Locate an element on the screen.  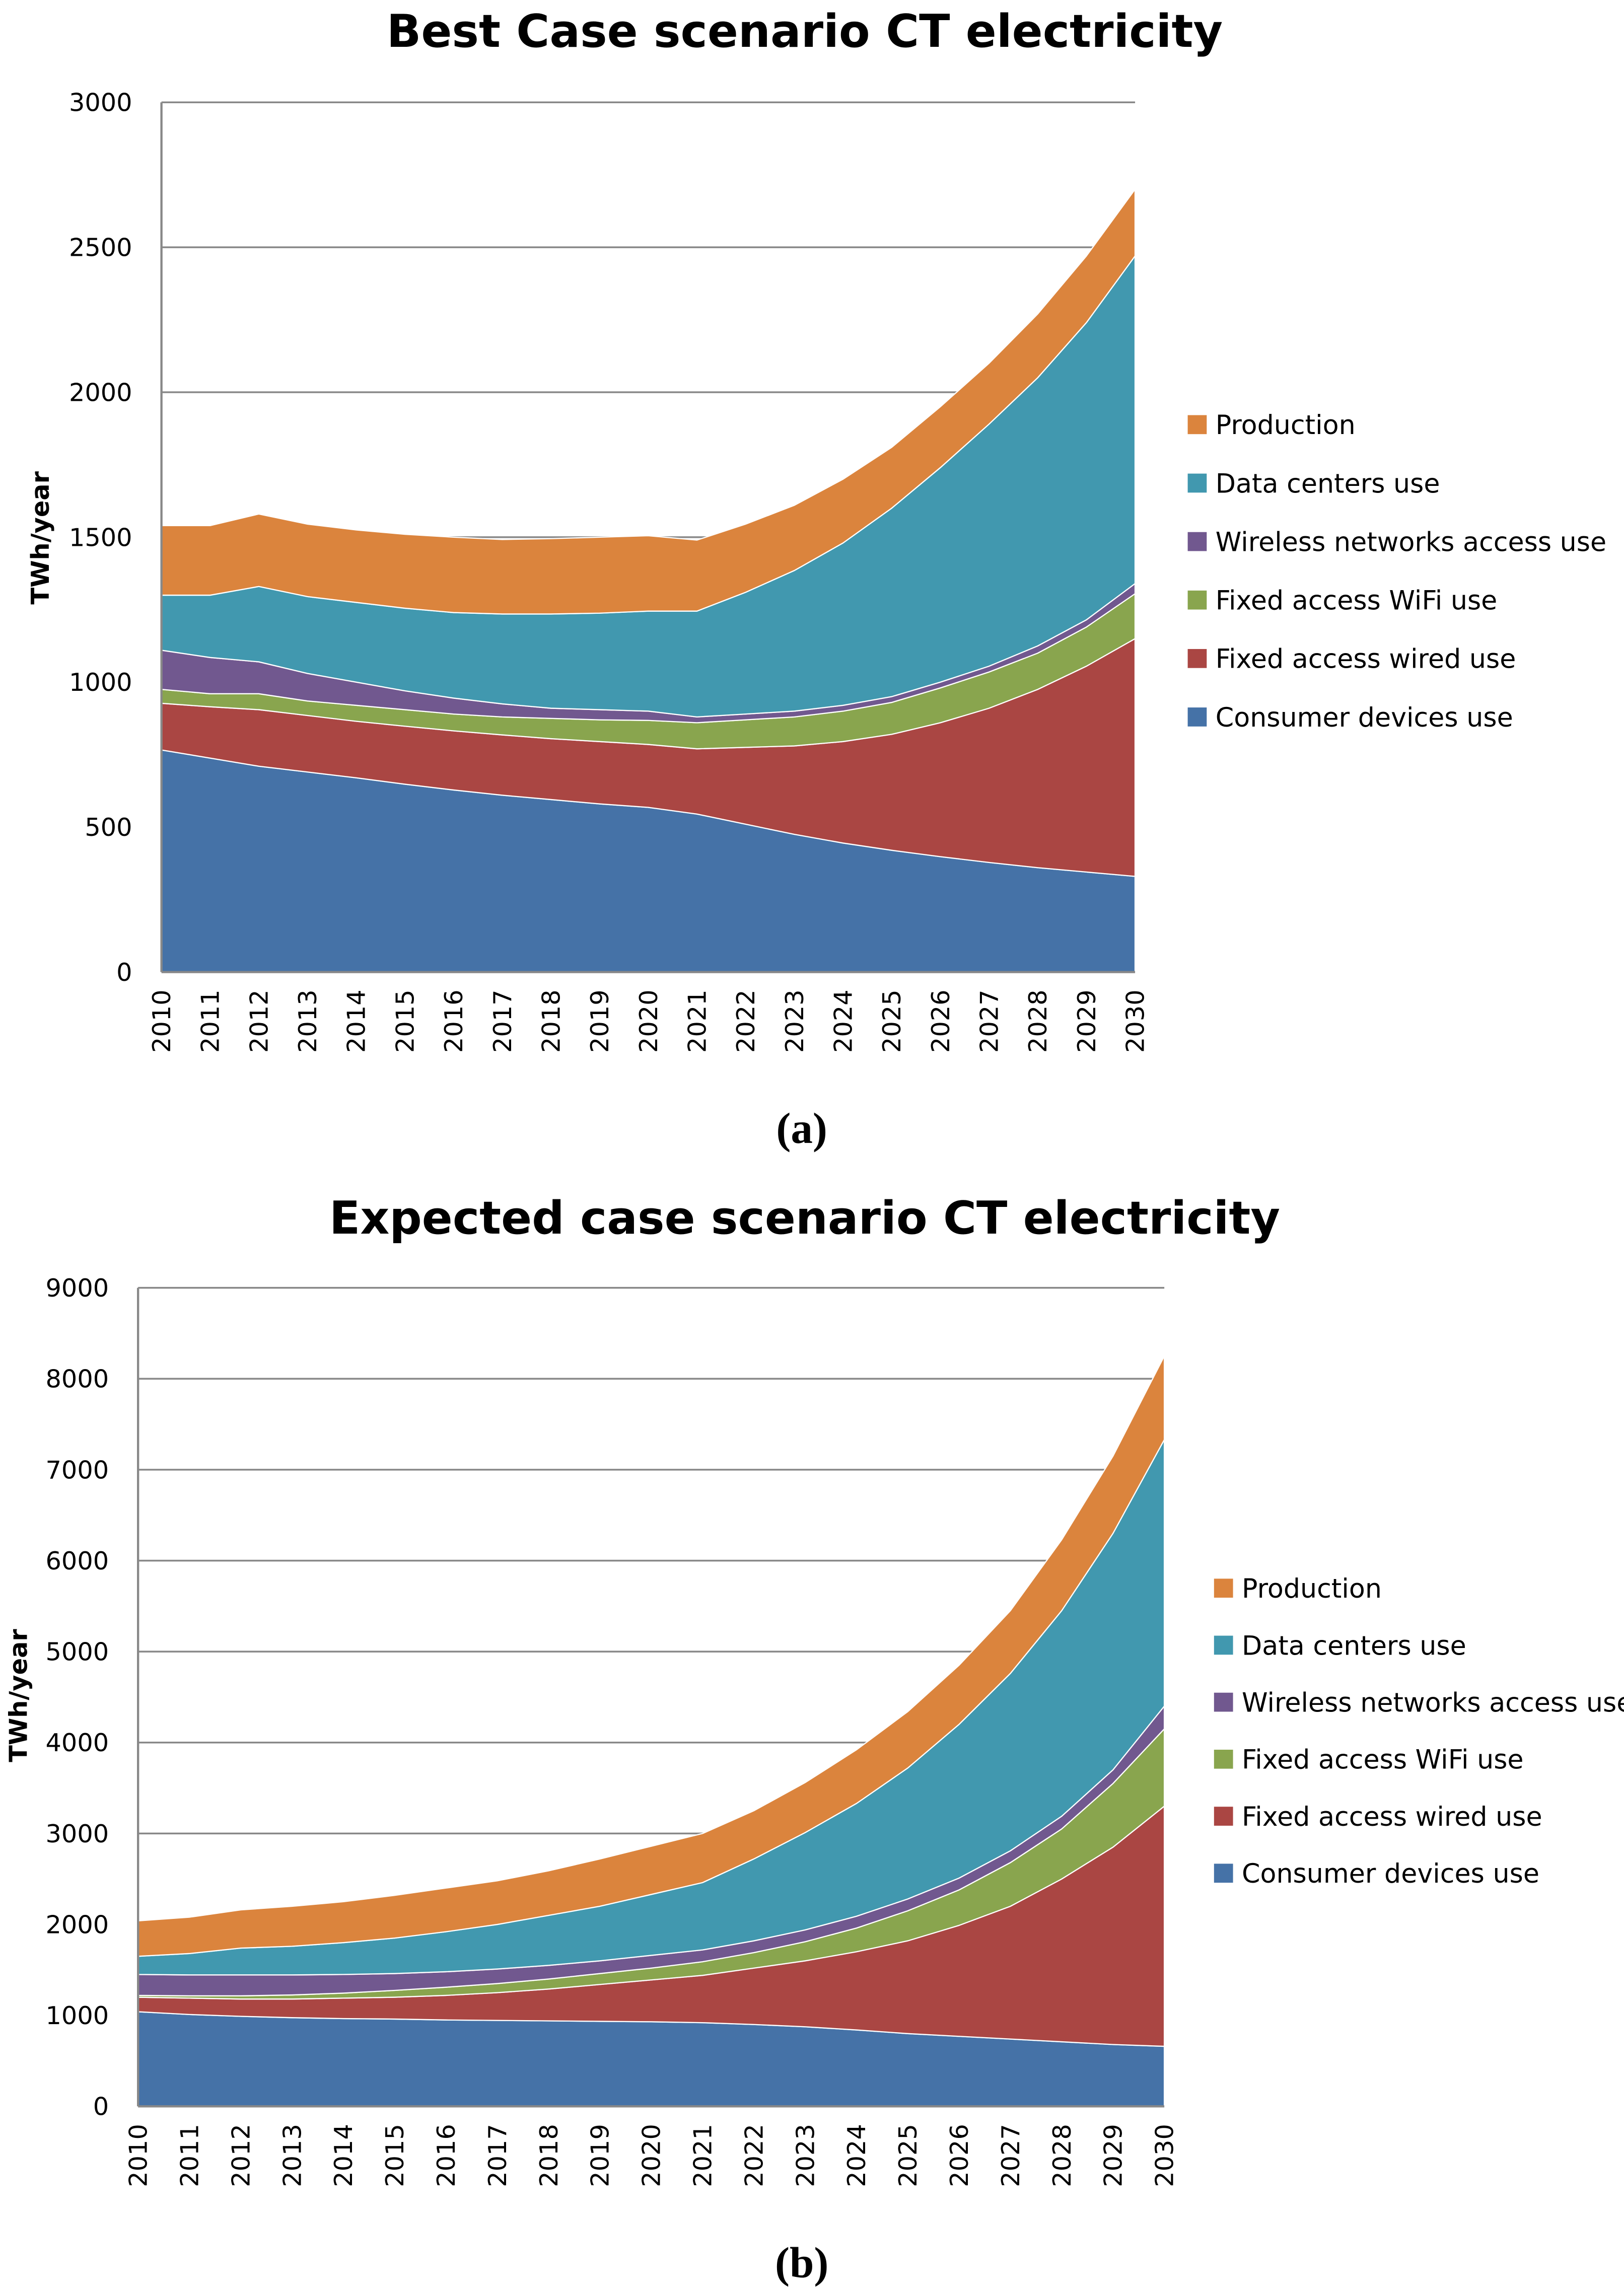
x-tick-label: 2017 is located at coordinates (497, 2155).